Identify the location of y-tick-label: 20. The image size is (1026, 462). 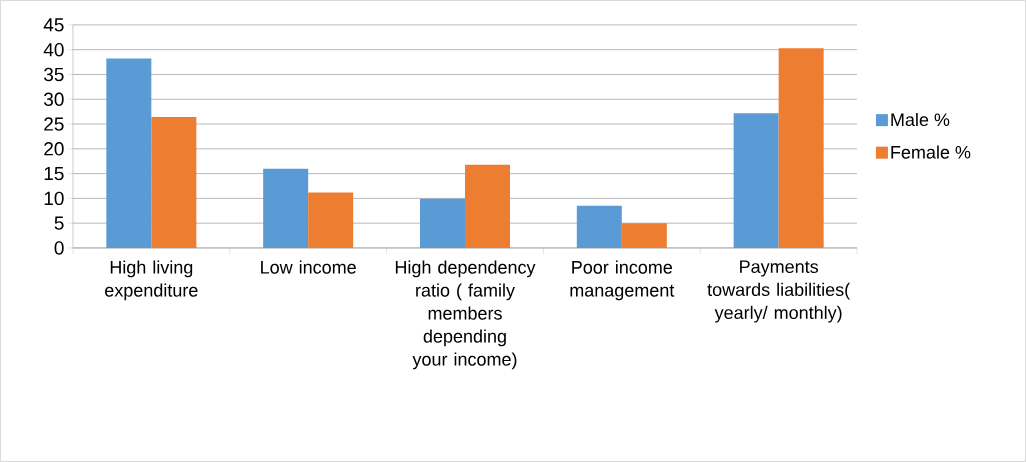
(54, 149).